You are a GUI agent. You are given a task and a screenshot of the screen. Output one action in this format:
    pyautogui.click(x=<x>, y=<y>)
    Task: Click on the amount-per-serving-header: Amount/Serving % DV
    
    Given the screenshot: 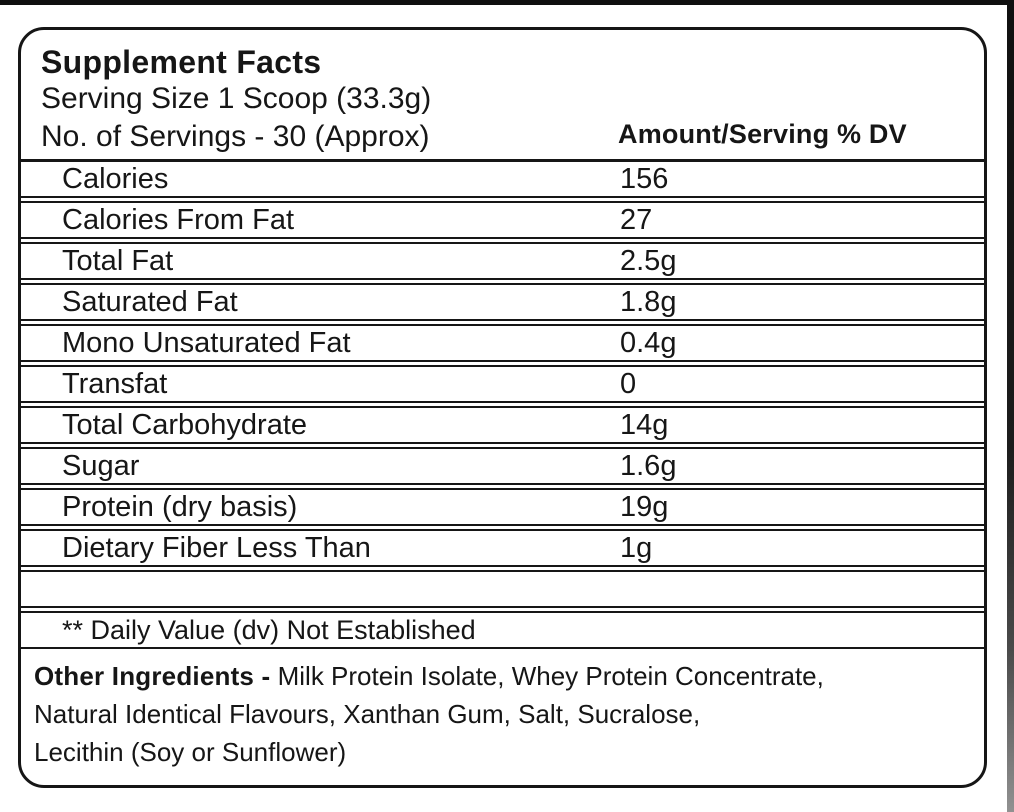 What is the action you would take?
    pyautogui.click(x=762, y=134)
    